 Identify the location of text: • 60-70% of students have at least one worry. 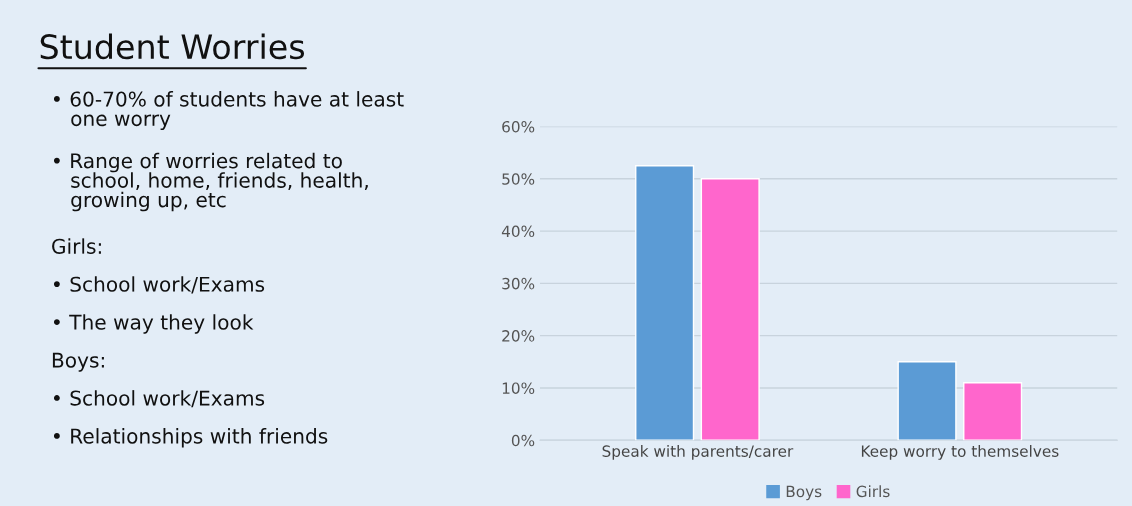
(228, 111).